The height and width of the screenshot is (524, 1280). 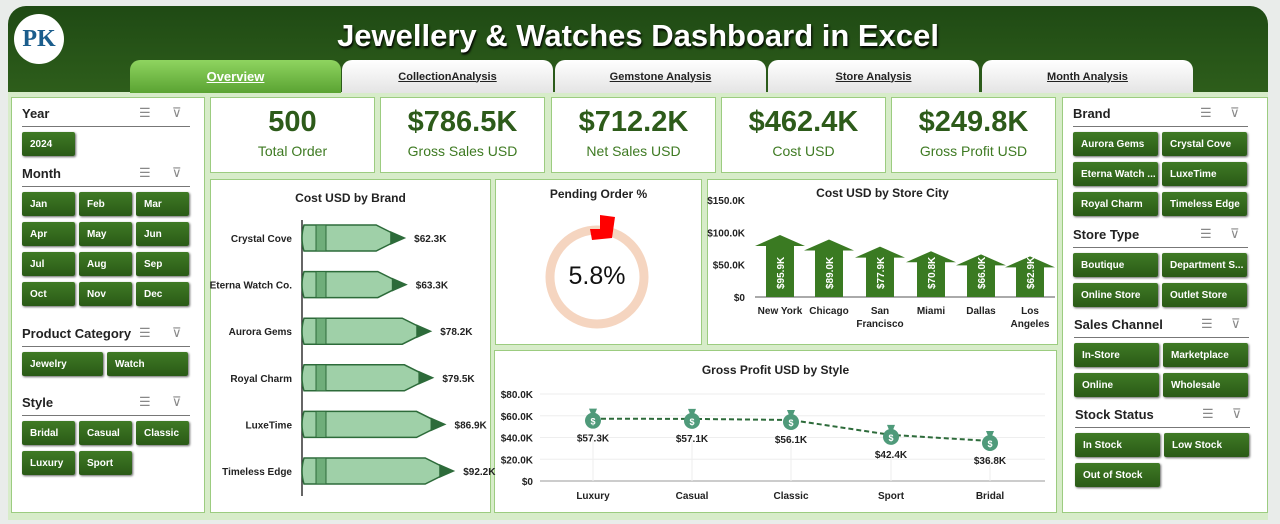 What do you see at coordinates (48, 234) in the screenshot?
I see `slicer-item-month: Apr` at bounding box center [48, 234].